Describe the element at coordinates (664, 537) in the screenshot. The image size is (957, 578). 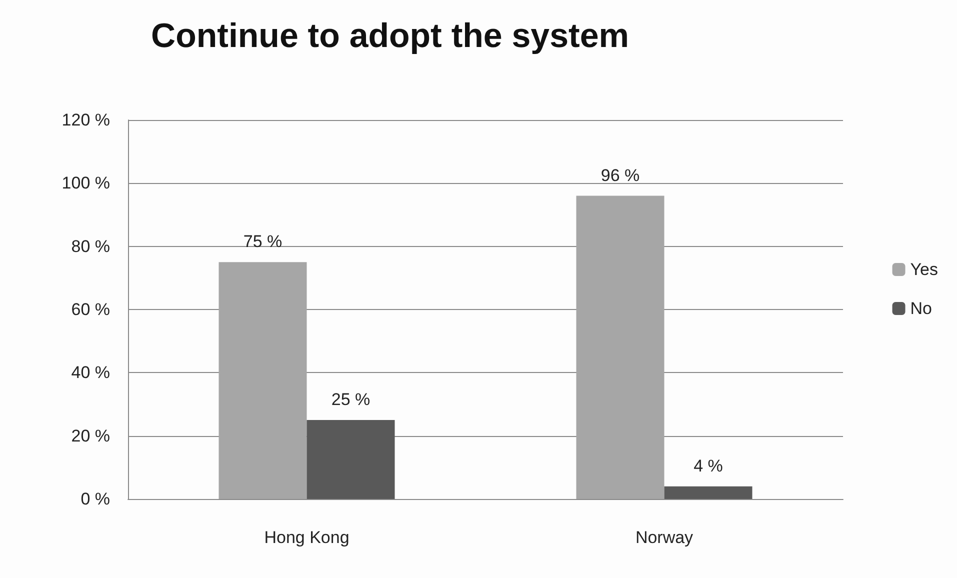
I see `x-tick-label: Norway` at that location.